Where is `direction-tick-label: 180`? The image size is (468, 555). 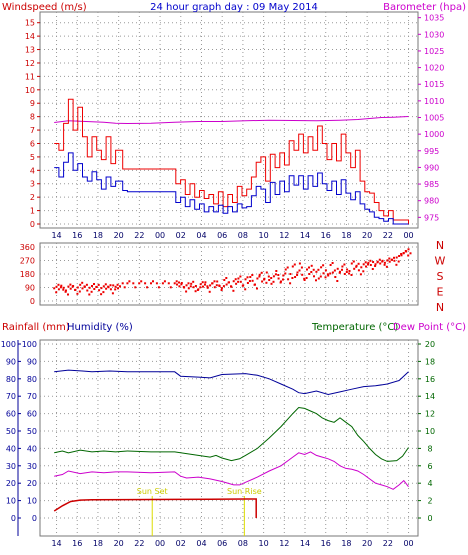 direction-tick-label: 180 is located at coordinates (27, 274).